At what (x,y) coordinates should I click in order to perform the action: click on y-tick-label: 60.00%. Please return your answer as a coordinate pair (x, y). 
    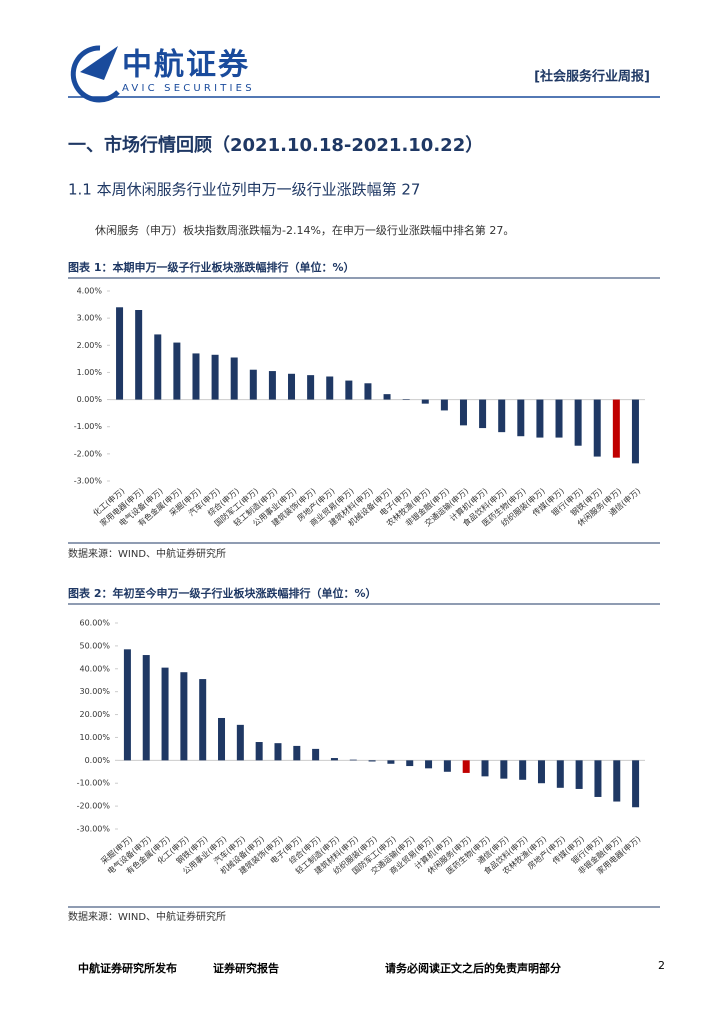
    Looking at the image, I should click on (94, 623).